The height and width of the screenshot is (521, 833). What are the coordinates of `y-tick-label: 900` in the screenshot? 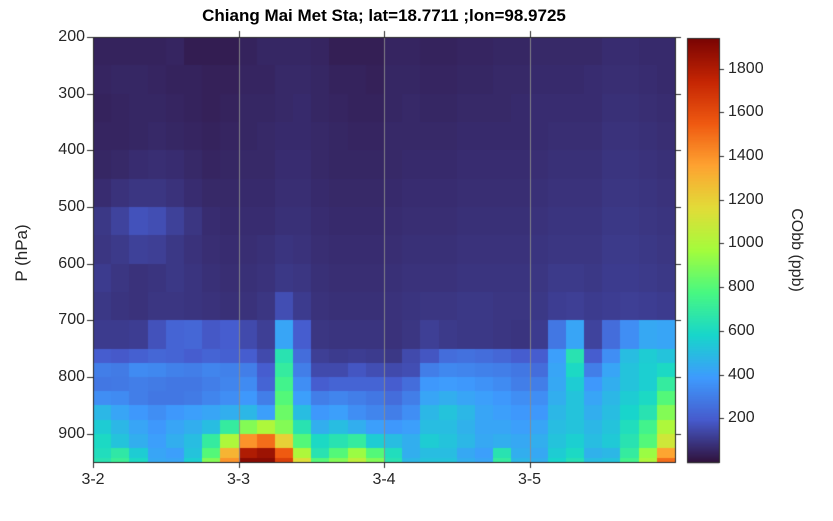 It's located at (71, 433).